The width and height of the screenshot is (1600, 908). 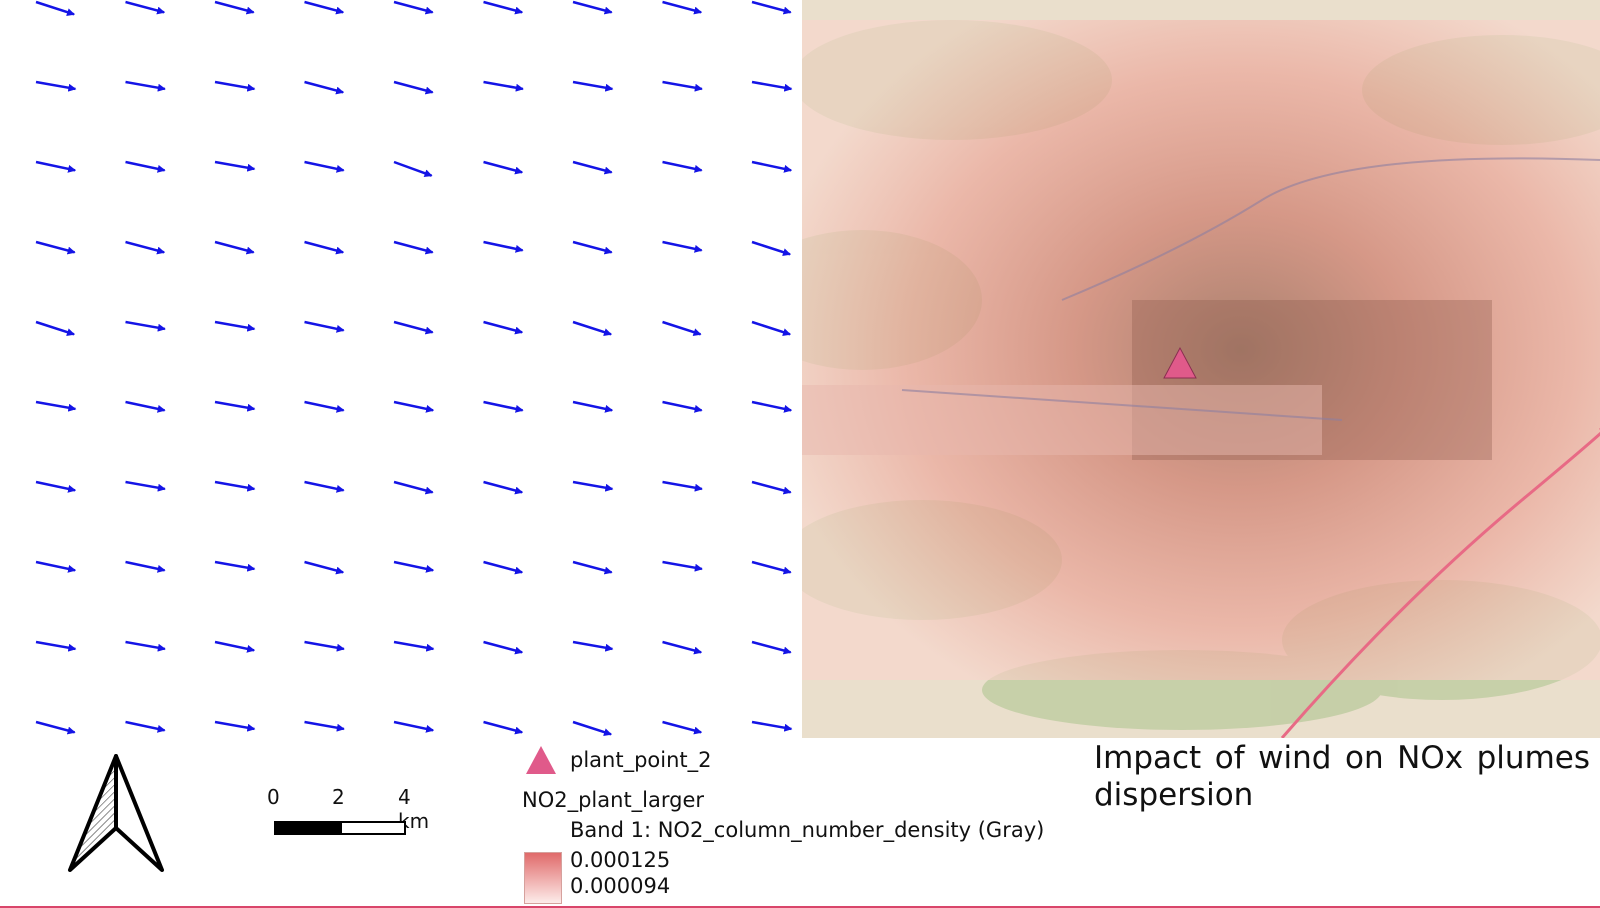 I want to click on legend-color-ramp, so click(x=543, y=878).